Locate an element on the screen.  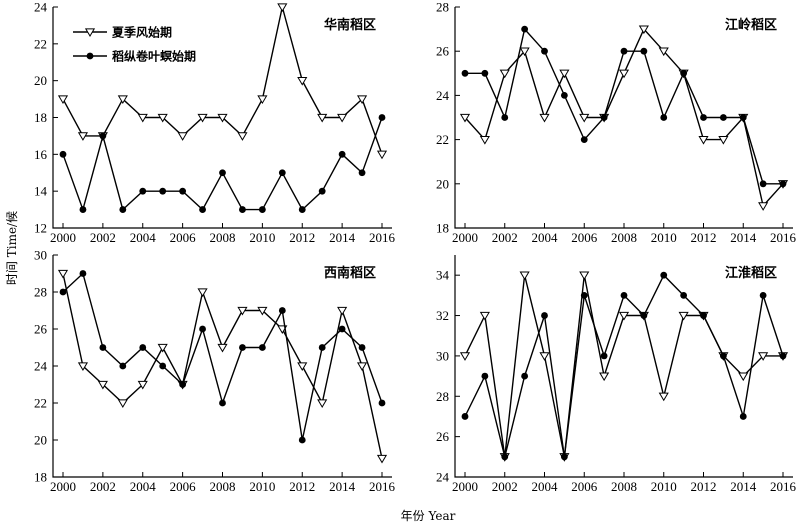
y-tick-label: 18 is located at coordinates (40, 477).